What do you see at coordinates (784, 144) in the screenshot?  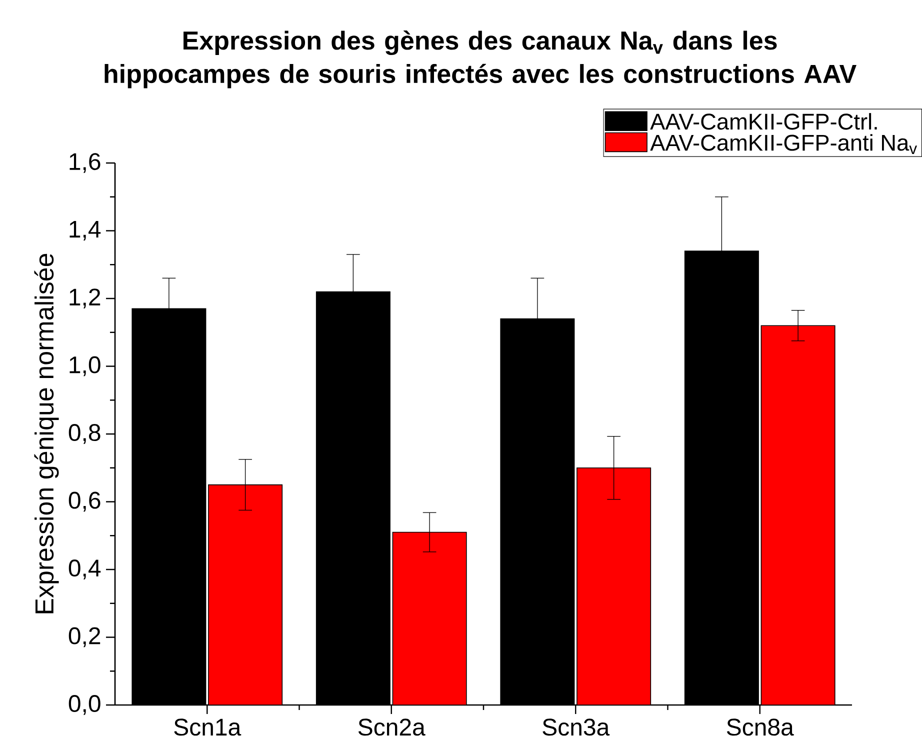 I see `legend-label: AAV-CamKII-GFP-anti Na$_{v}$` at bounding box center [784, 144].